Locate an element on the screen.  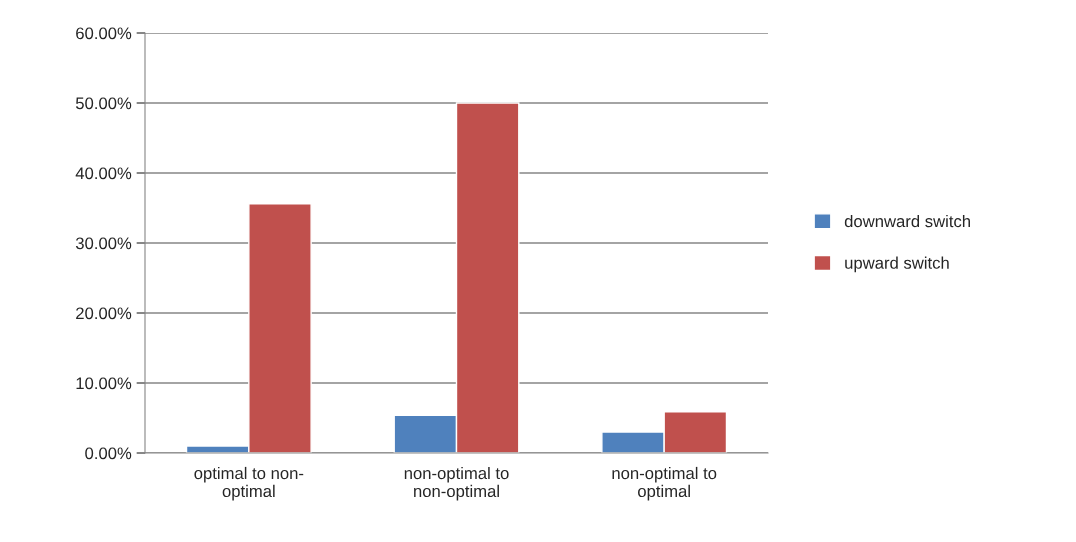
x-tick-label: optimal to non- optimal is located at coordinates (249, 483).